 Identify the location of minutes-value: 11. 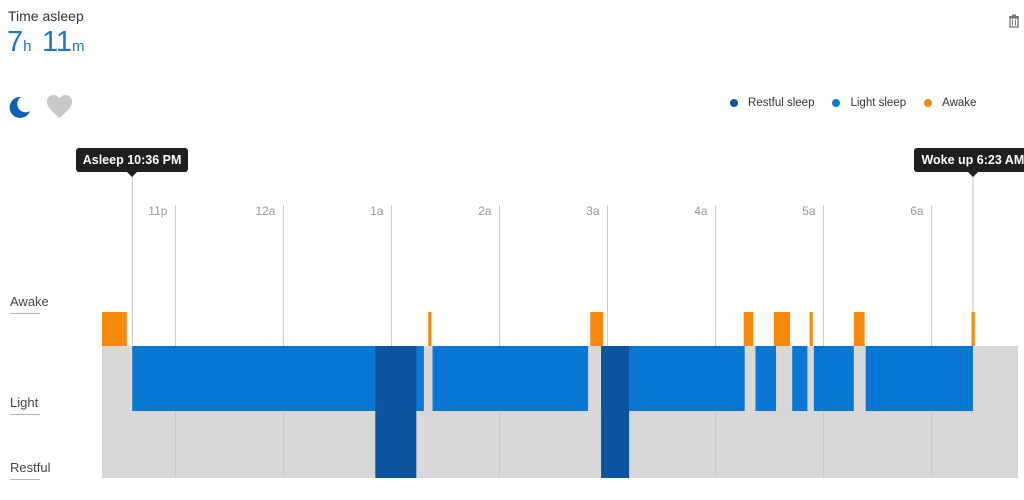
(57, 42).